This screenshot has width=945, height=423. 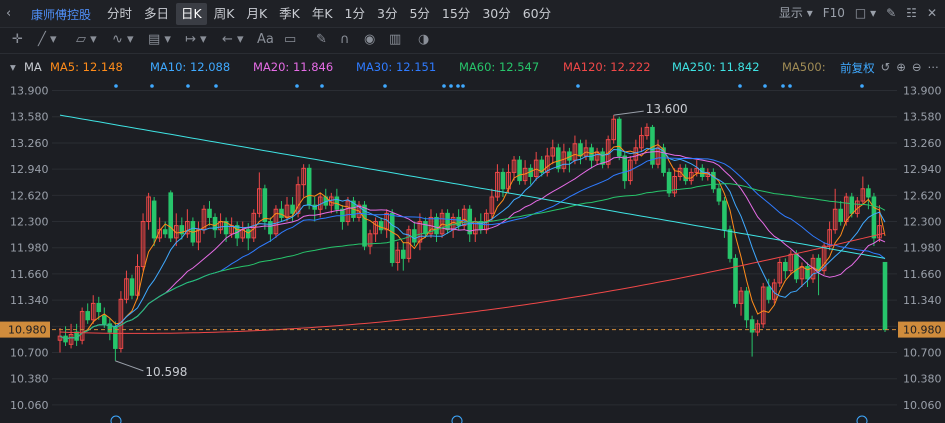 I want to click on comment-tool-icon: ▭, so click(x=290, y=39).